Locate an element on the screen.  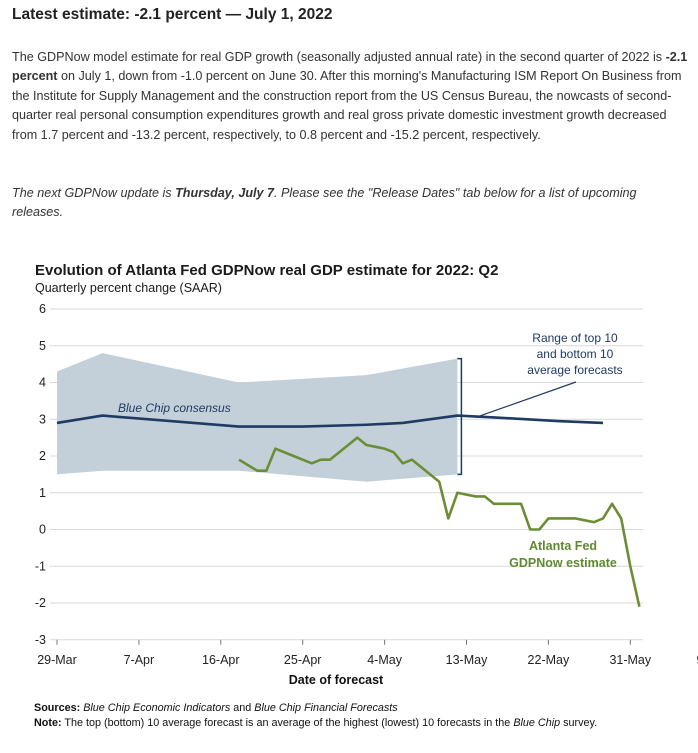
range-label: Range of top 10 is located at coordinates (575, 338).